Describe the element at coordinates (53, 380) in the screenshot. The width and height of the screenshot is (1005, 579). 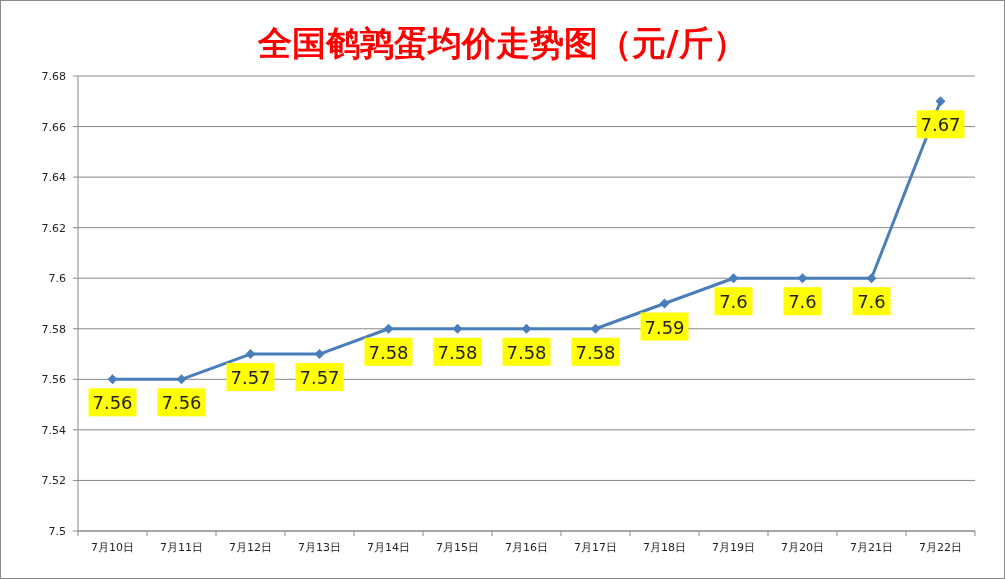
I see `y-tick-label: 7.56` at that location.